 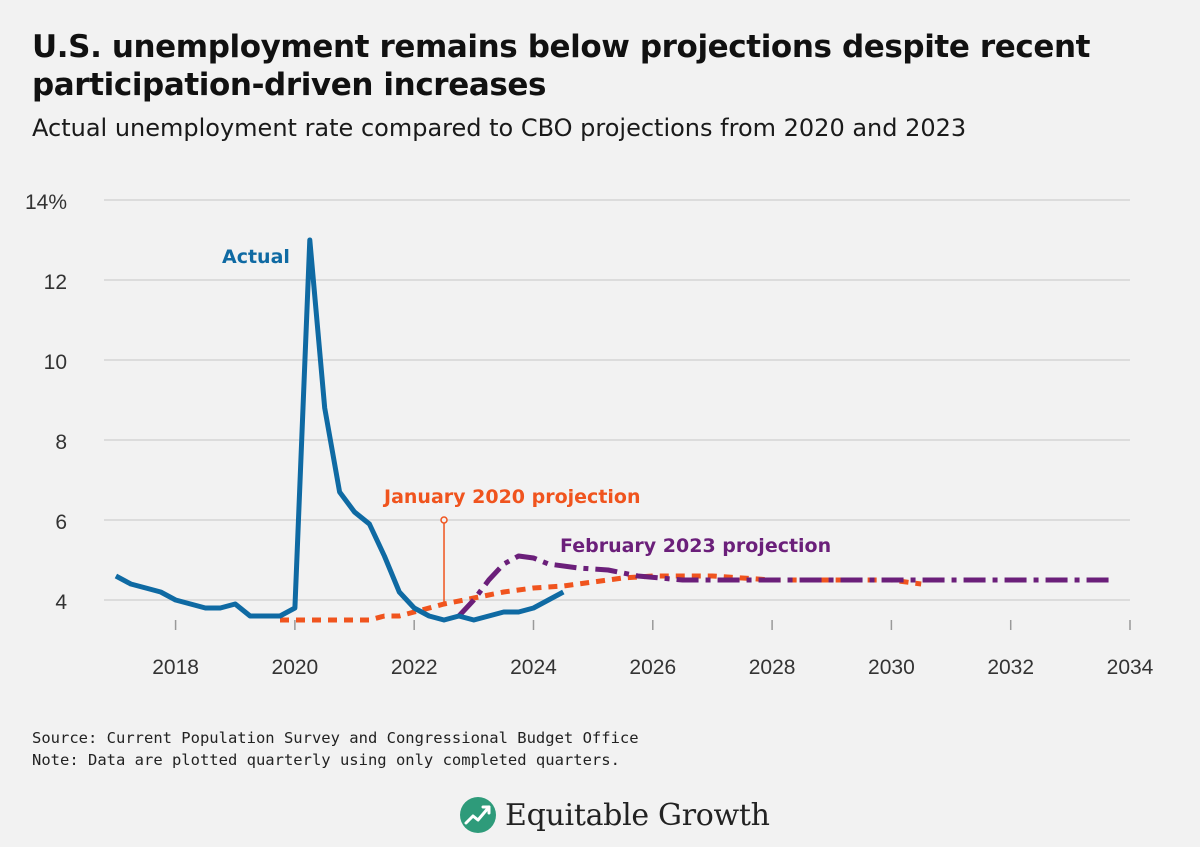 What do you see at coordinates (1010, 667) in the screenshot?
I see `x-tick-label: 2032` at bounding box center [1010, 667].